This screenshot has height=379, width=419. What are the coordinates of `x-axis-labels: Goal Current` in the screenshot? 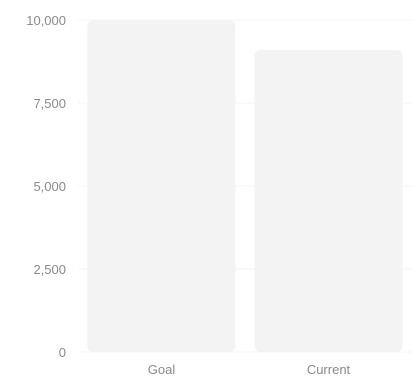 It's located at (249, 369).